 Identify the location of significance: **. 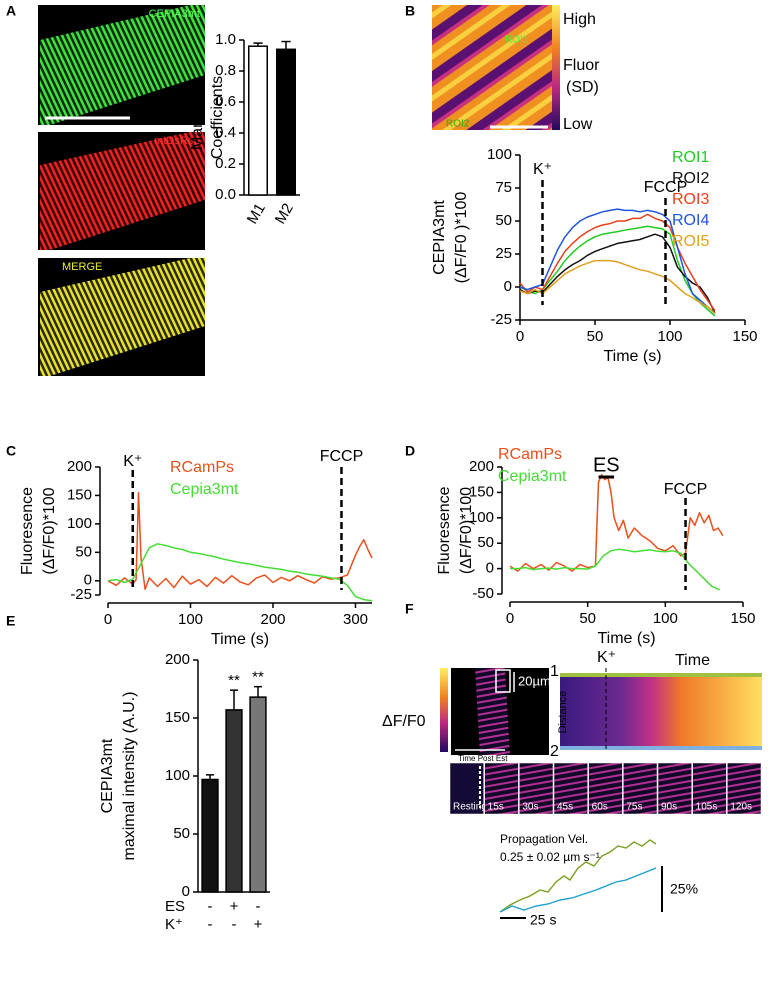
(234, 680).